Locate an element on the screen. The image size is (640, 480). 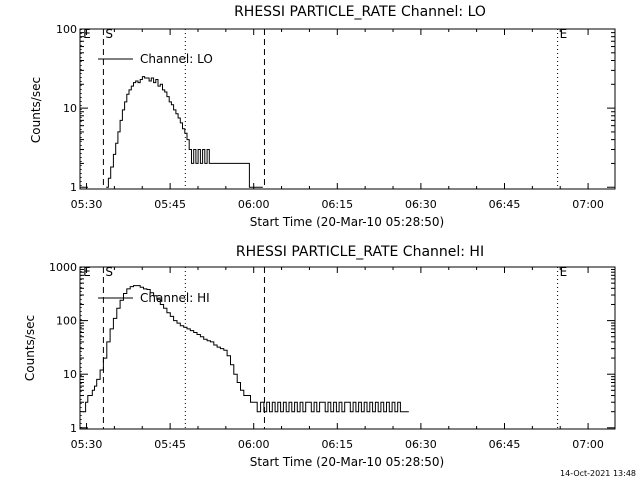
x-tick-label-hi: 06:15 is located at coordinates (337, 444).